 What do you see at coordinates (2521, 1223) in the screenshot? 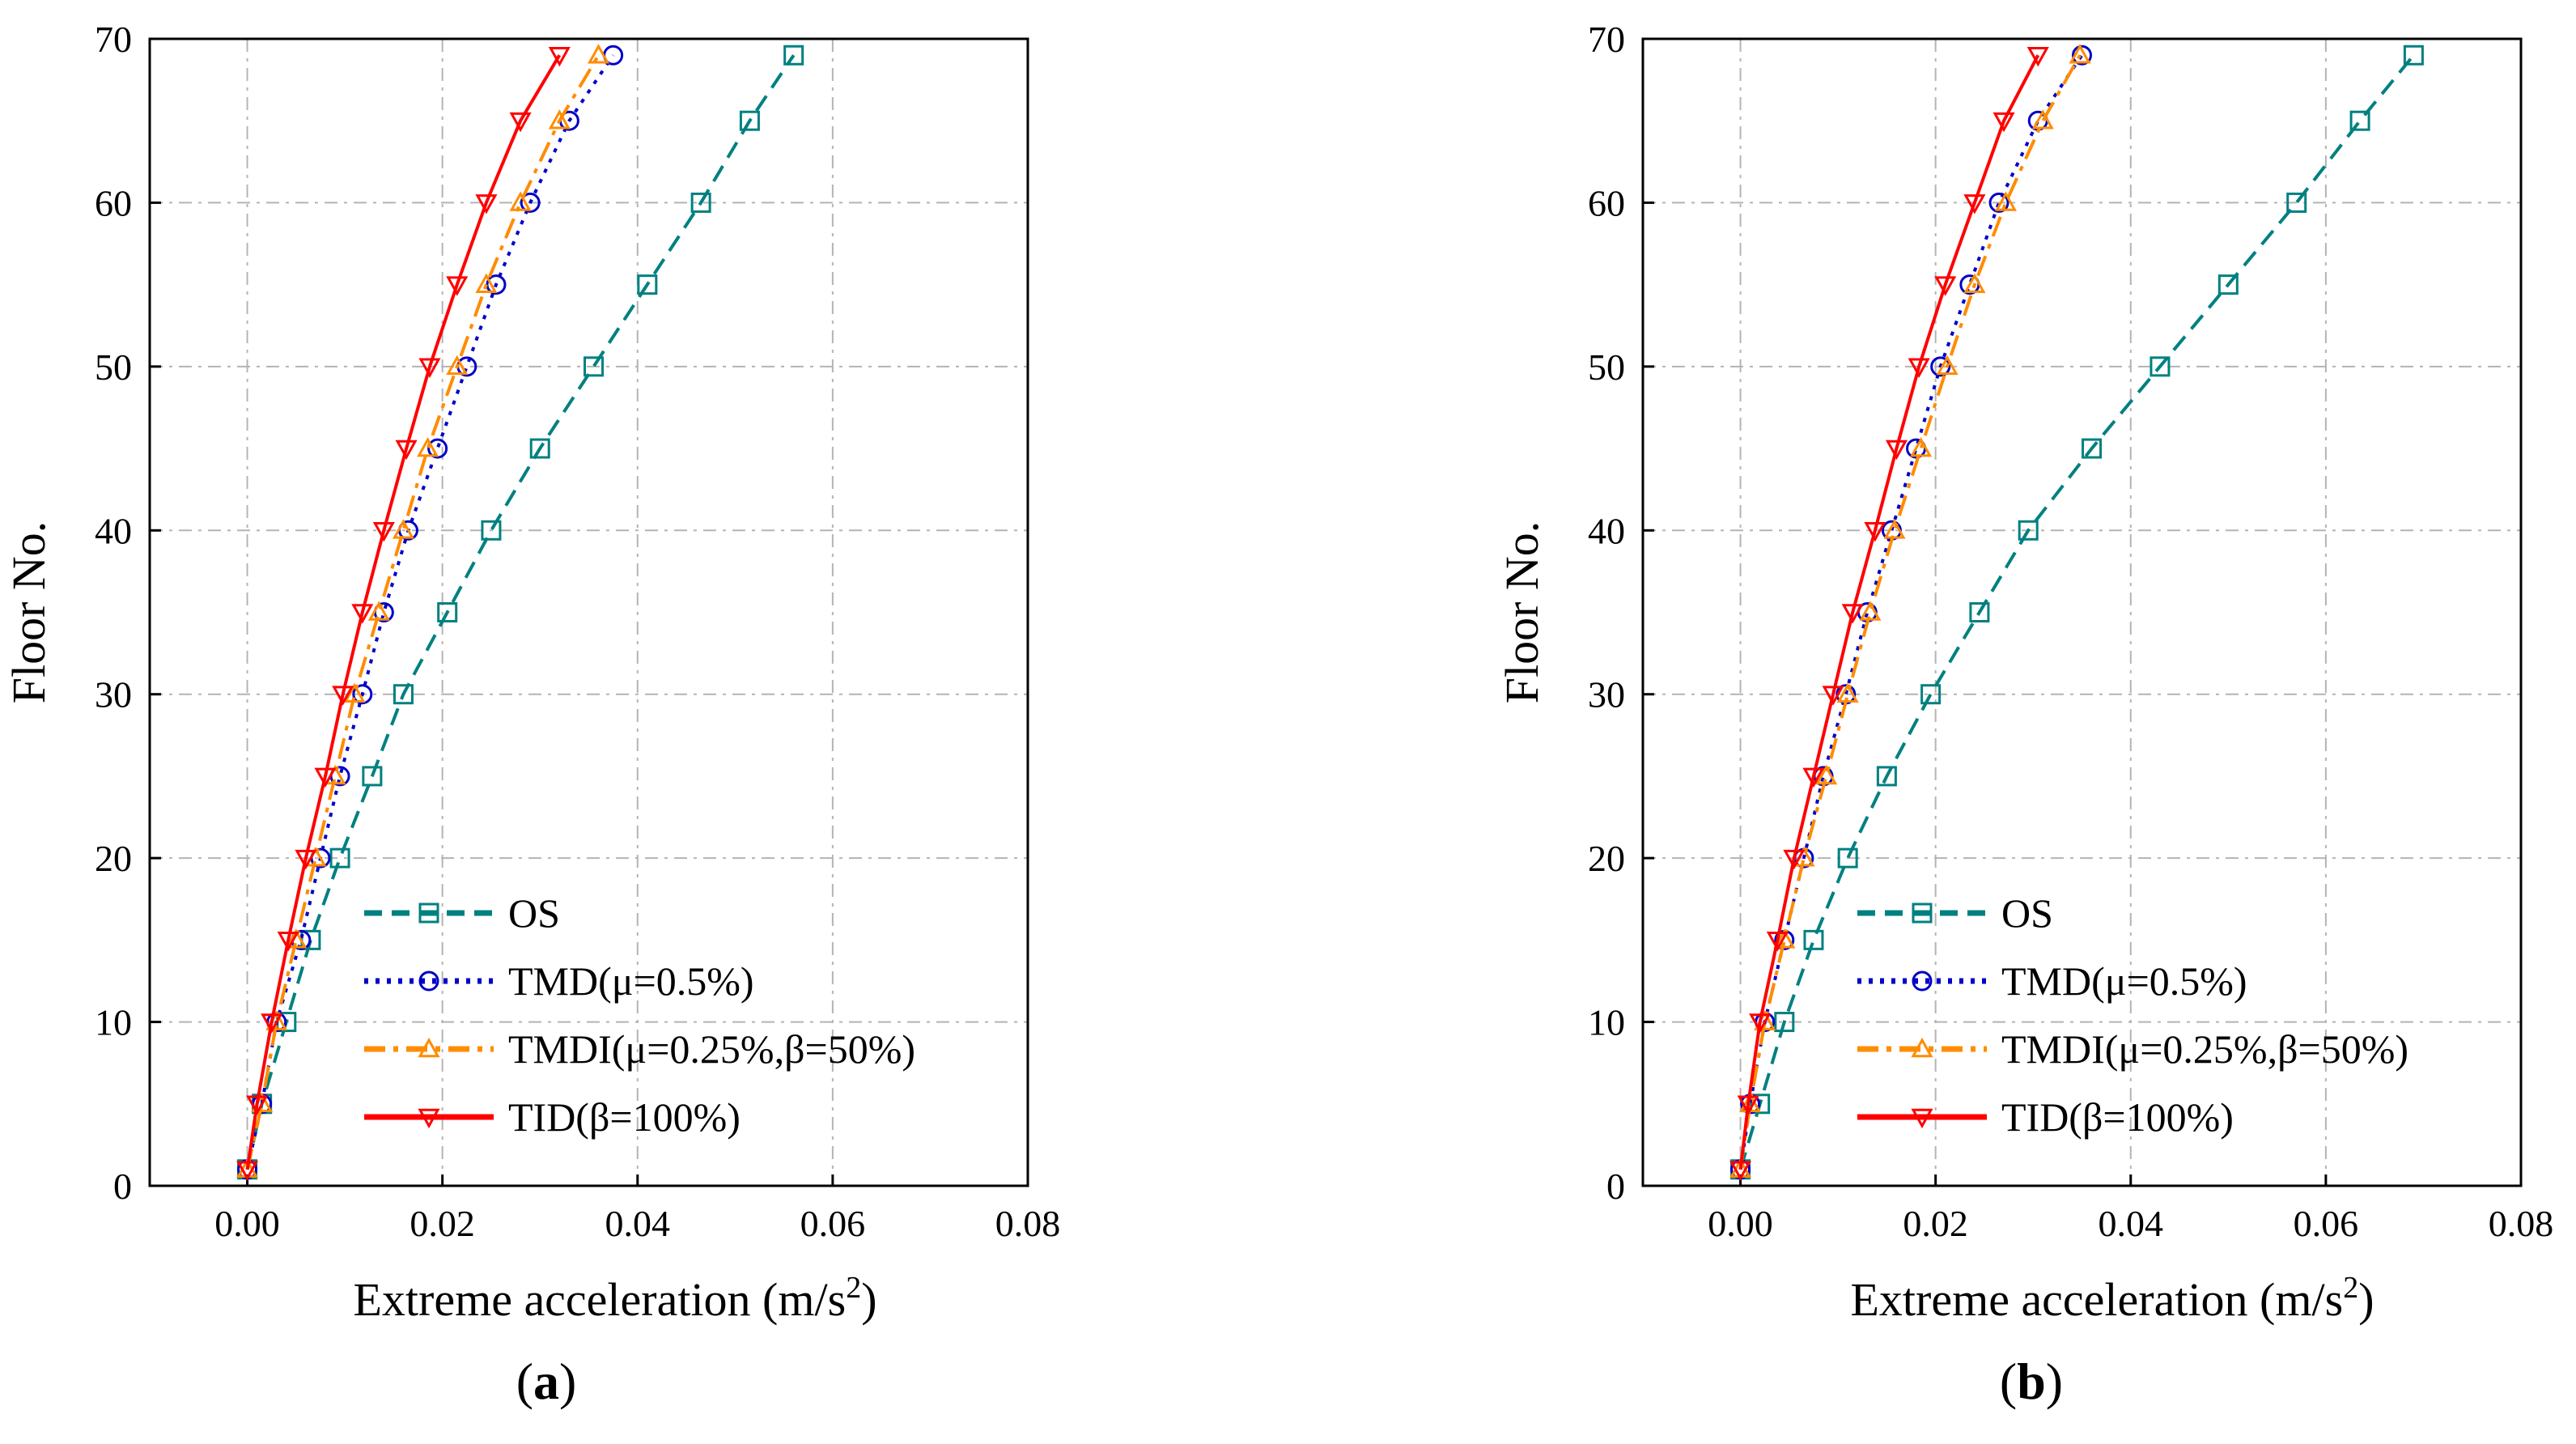
I see `x-tick-label: 0.08` at bounding box center [2521, 1223].